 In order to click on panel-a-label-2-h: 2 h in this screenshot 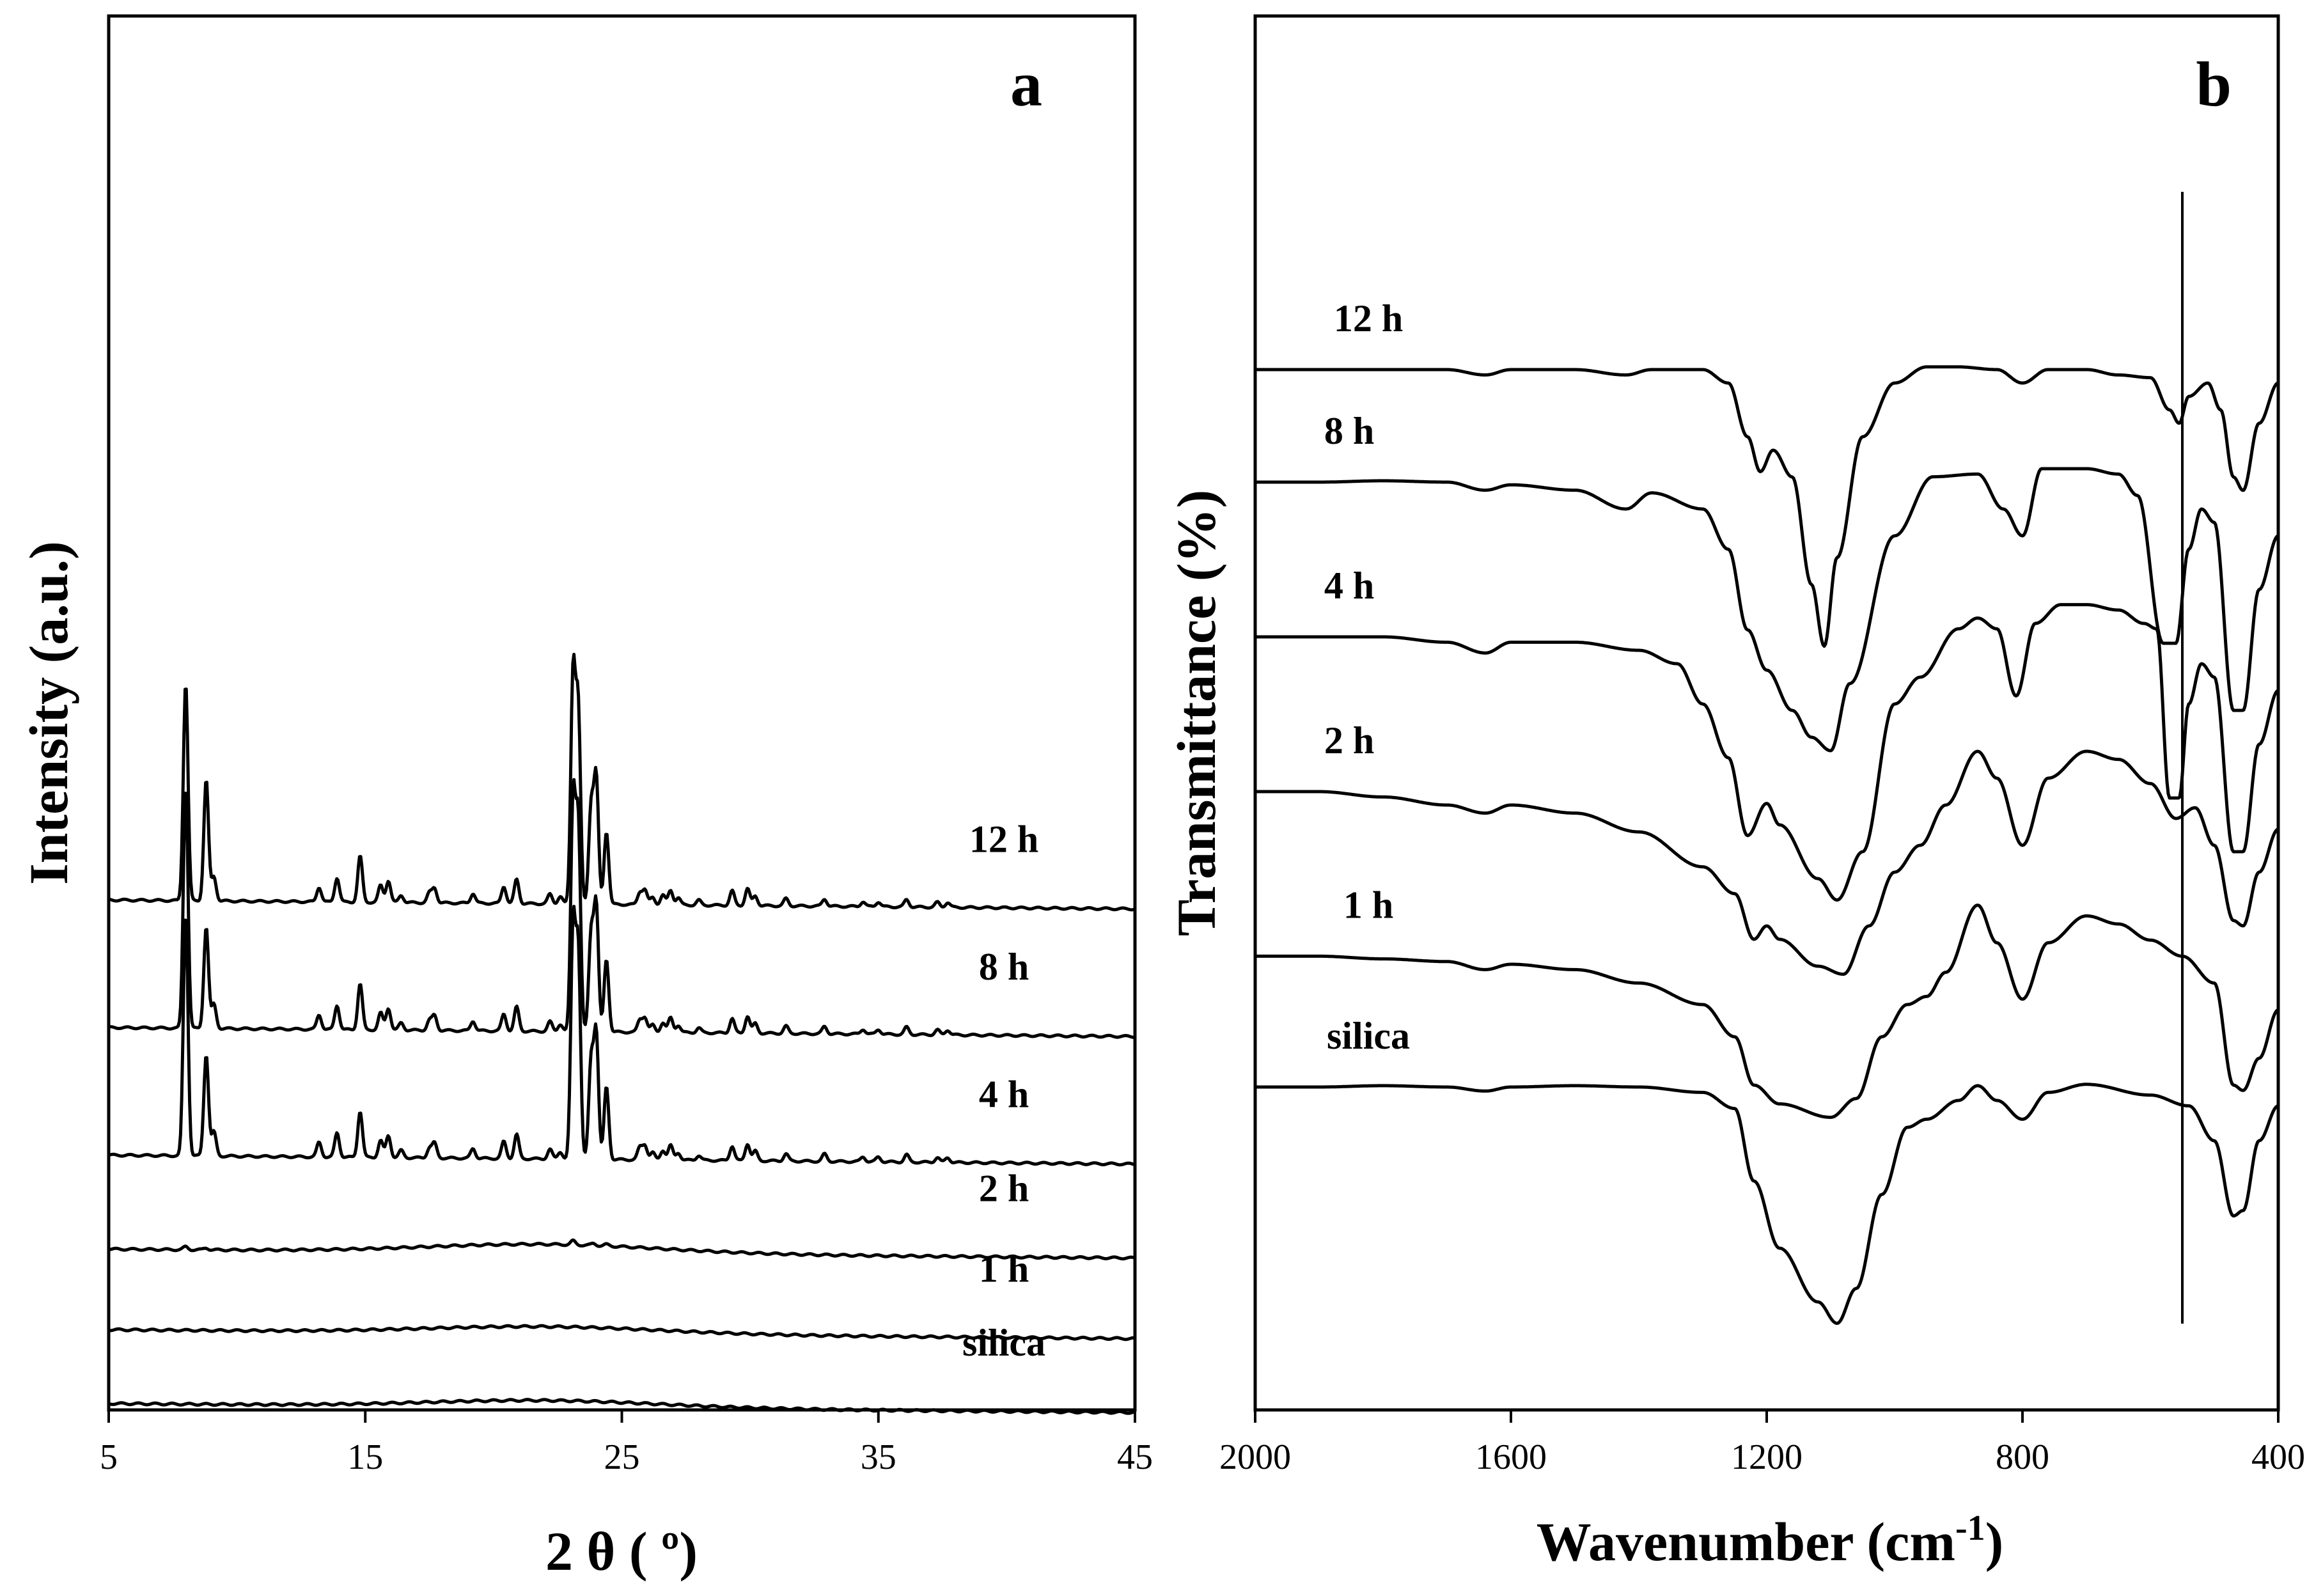, I will do `click(1004, 1189)`.